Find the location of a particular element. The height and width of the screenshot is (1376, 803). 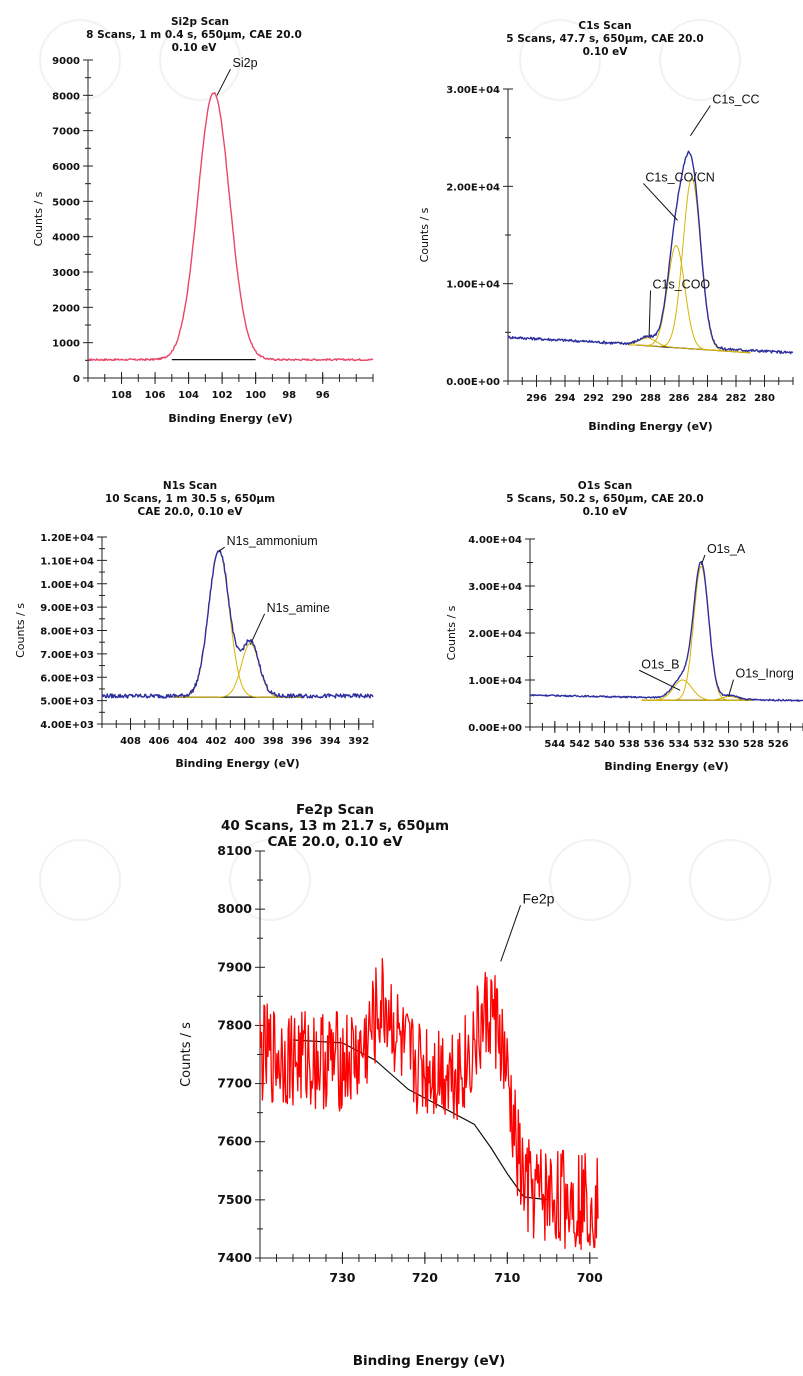

y-tick-label: 9.00E+03 is located at coordinates (67, 608).